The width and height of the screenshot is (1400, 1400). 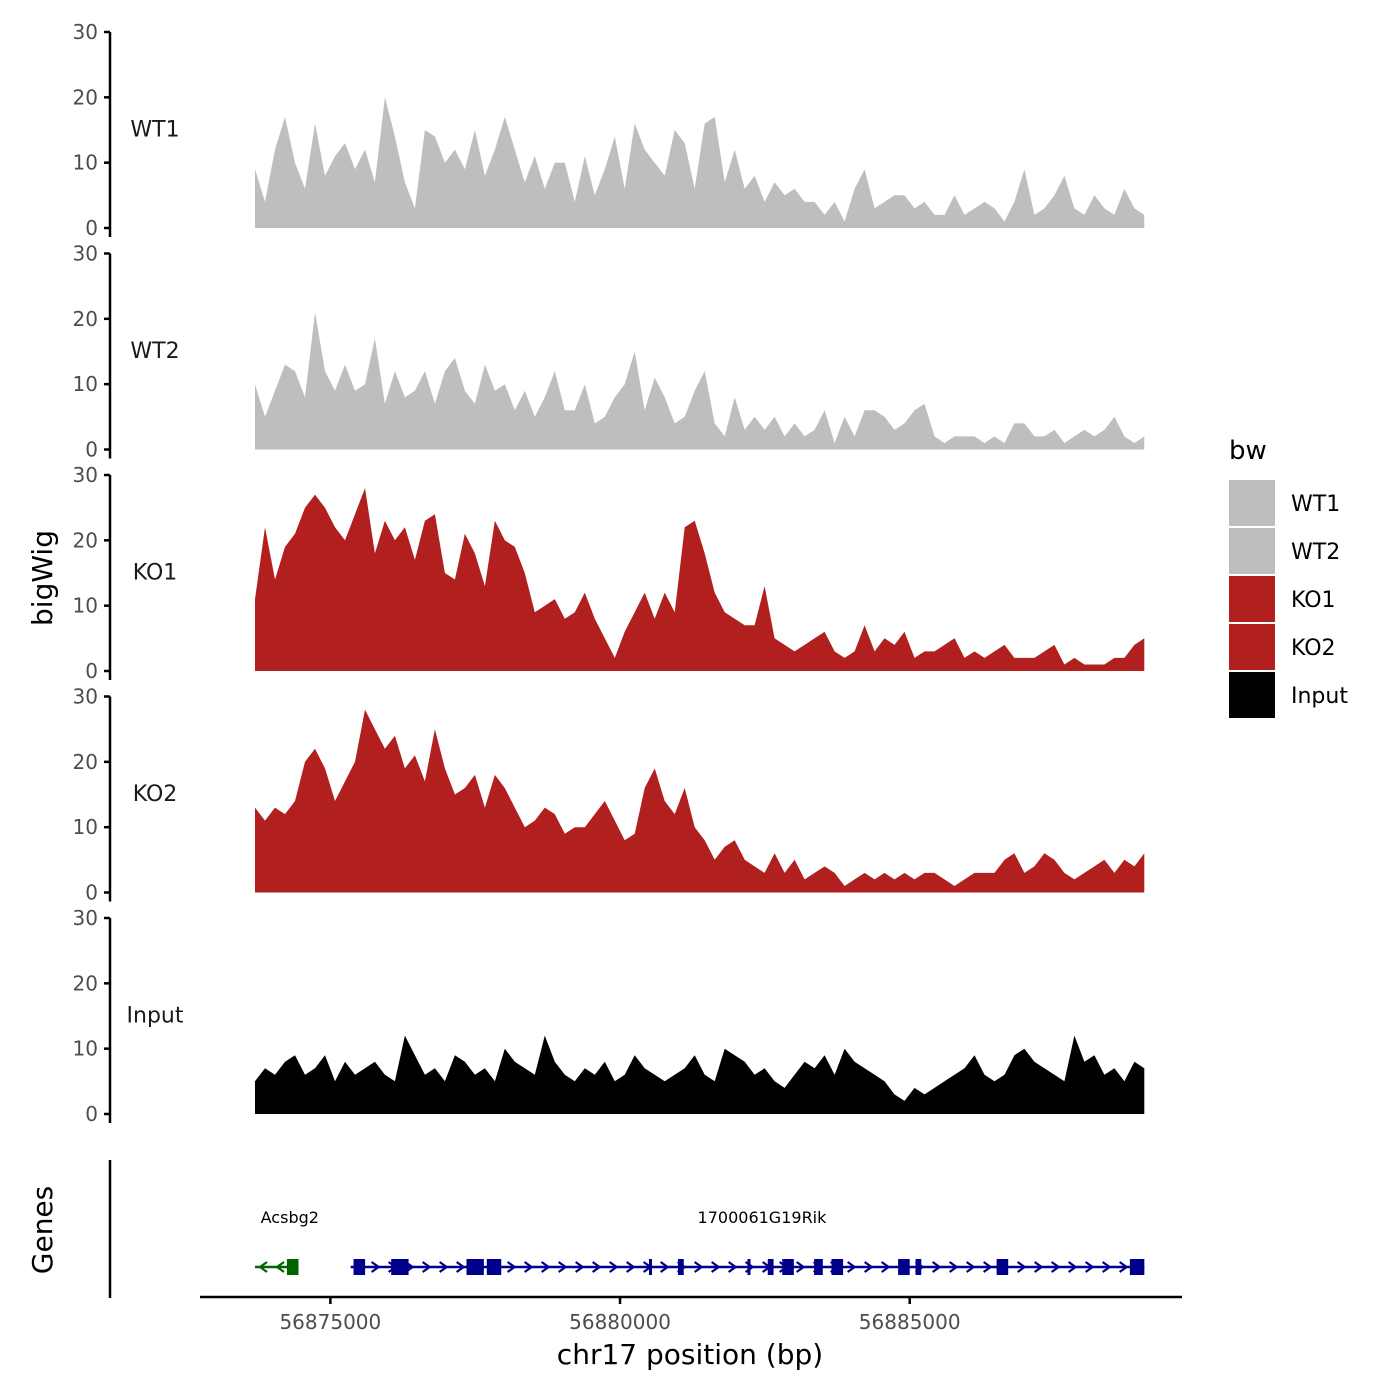 What do you see at coordinates (700, 801) in the screenshot?
I see `area-ko2` at bounding box center [700, 801].